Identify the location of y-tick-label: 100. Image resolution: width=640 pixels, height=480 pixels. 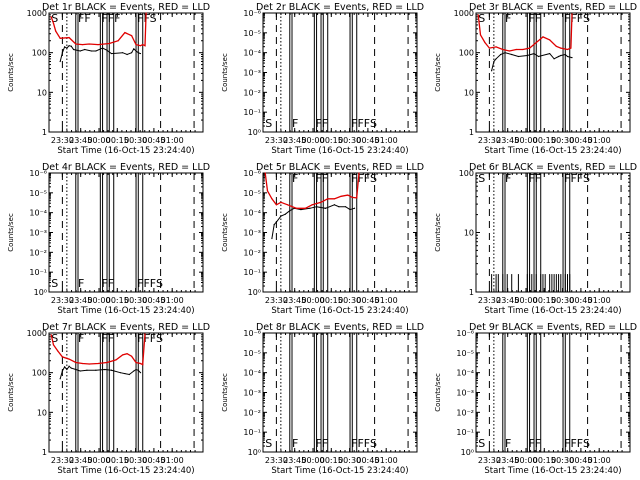
(466, 173).